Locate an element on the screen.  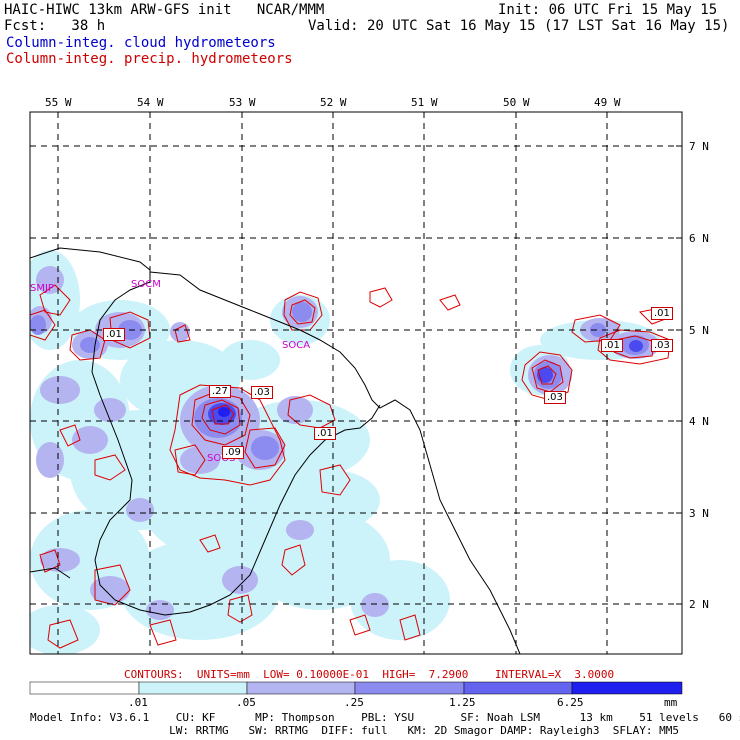
lon-label: 54 W is located at coordinates (150, 102).